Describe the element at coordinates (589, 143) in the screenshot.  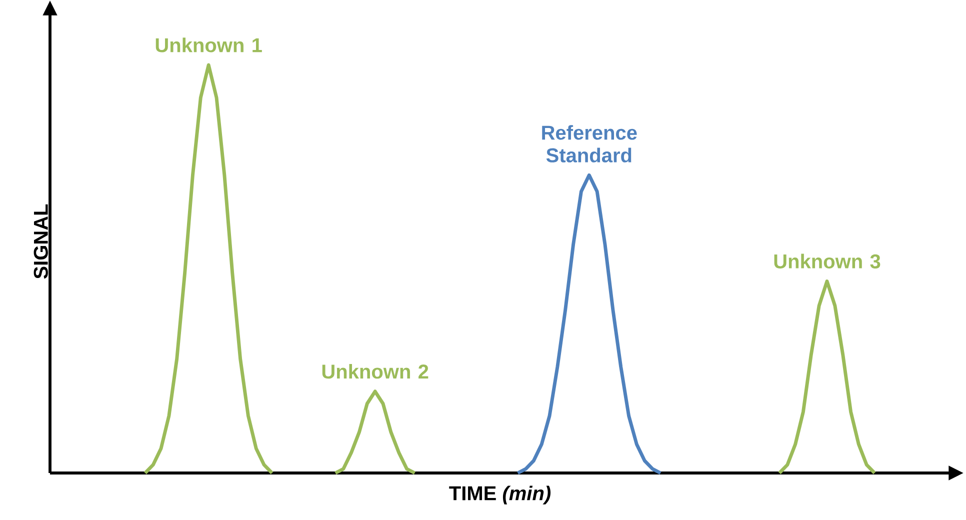
I see `series-label: Reference Standard` at that location.